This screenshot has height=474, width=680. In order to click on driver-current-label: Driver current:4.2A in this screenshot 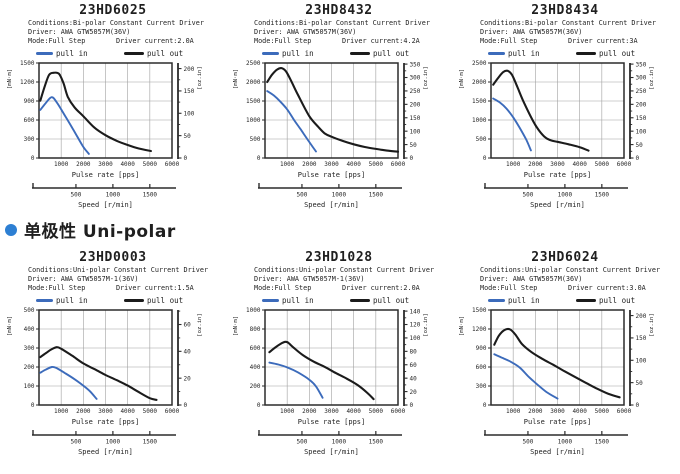, I will do `click(381, 40)`.